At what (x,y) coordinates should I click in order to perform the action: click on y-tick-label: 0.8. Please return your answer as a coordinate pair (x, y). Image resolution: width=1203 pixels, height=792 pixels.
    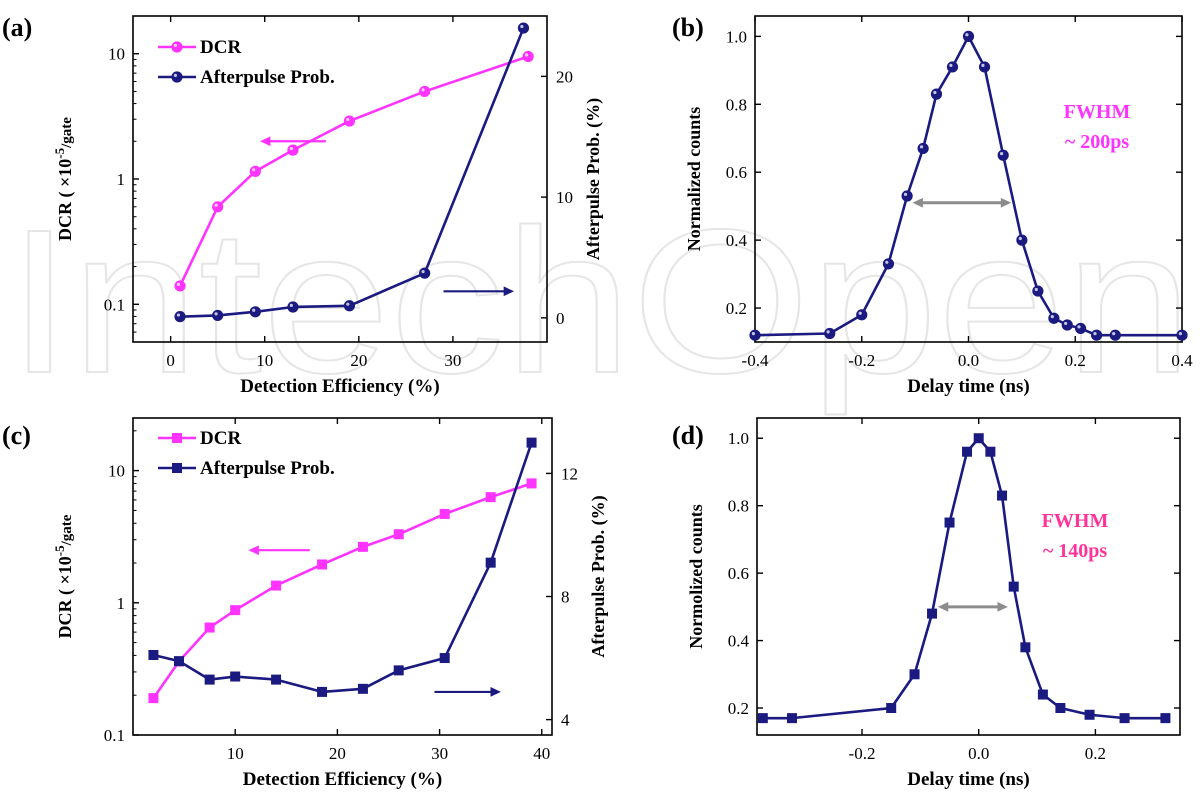
    Looking at the image, I should click on (738, 506).